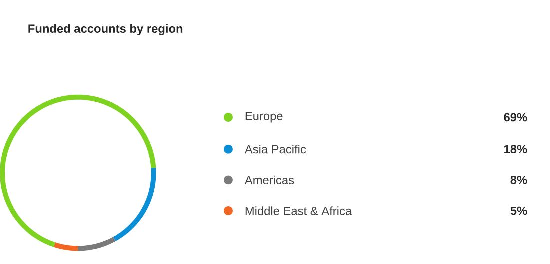  I want to click on data-label: 8%, so click(519, 180).